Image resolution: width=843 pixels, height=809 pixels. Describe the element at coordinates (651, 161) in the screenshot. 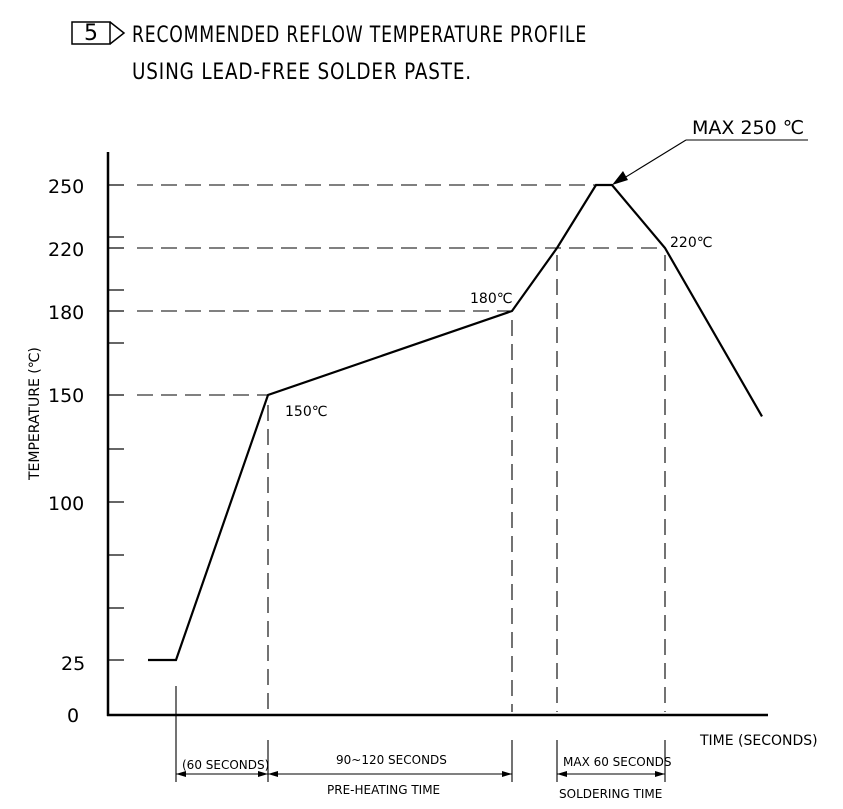

I see `callout-leader` at that location.